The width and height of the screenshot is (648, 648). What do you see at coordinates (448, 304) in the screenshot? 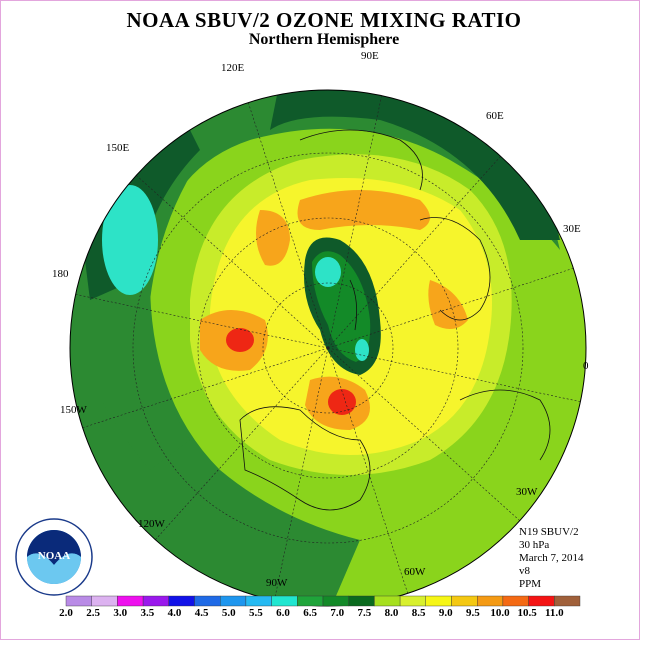
I see `orange-patch-europe` at bounding box center [448, 304].